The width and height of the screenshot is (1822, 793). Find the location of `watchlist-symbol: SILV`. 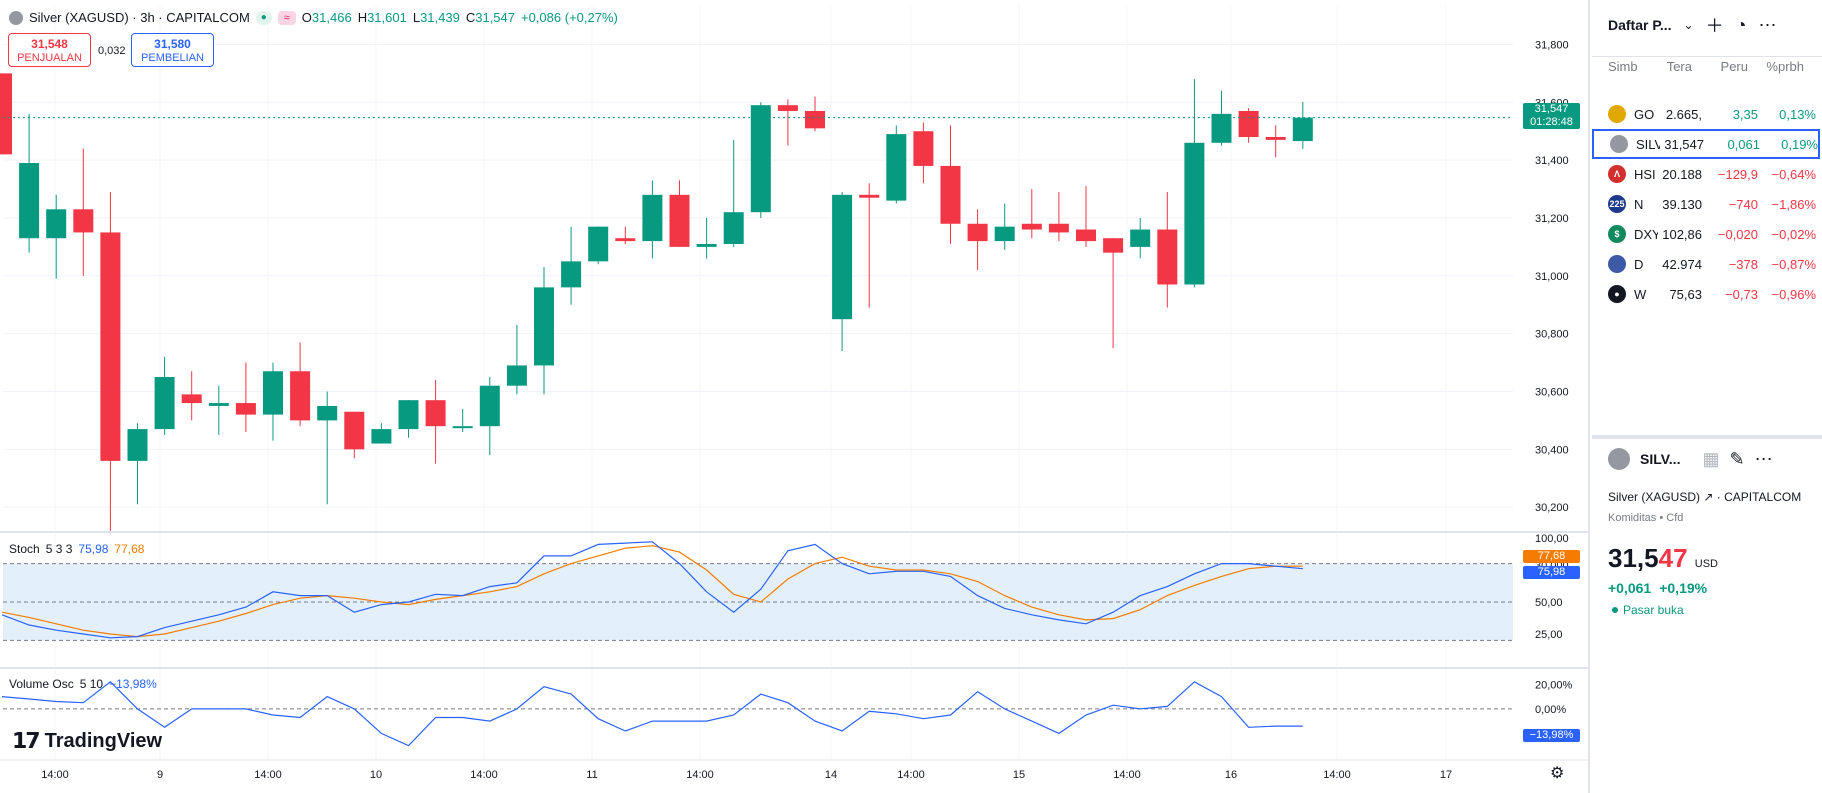

watchlist-symbol: SILV is located at coordinates (1648, 144).